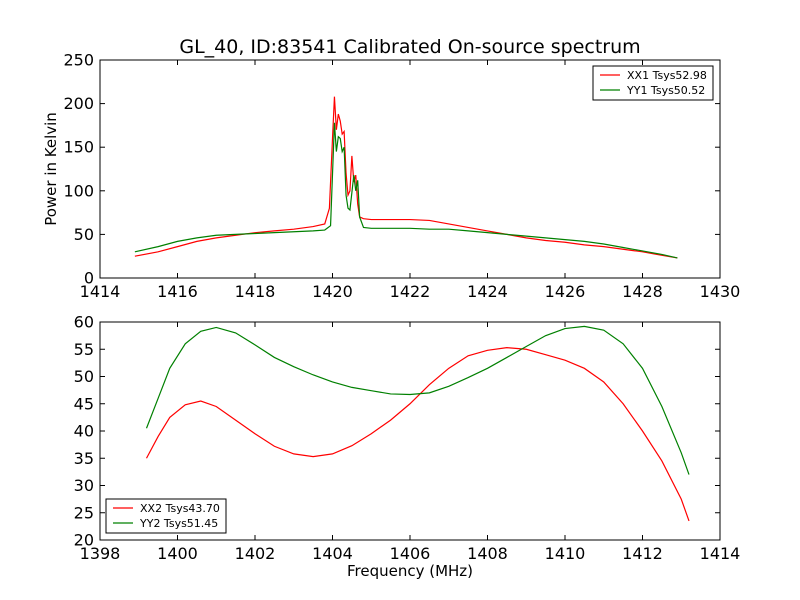 The image size is (800, 600). Describe the element at coordinates (78, 103) in the screenshot. I see `top-ytick-label: 200` at that location.